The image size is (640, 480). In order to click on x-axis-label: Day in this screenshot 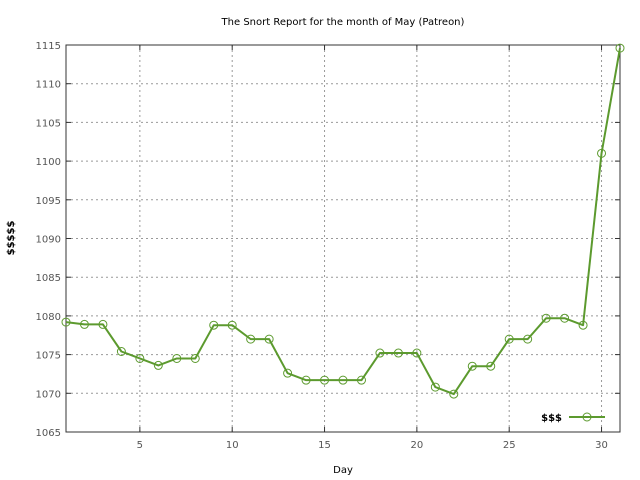, I will do `click(343, 470)`.